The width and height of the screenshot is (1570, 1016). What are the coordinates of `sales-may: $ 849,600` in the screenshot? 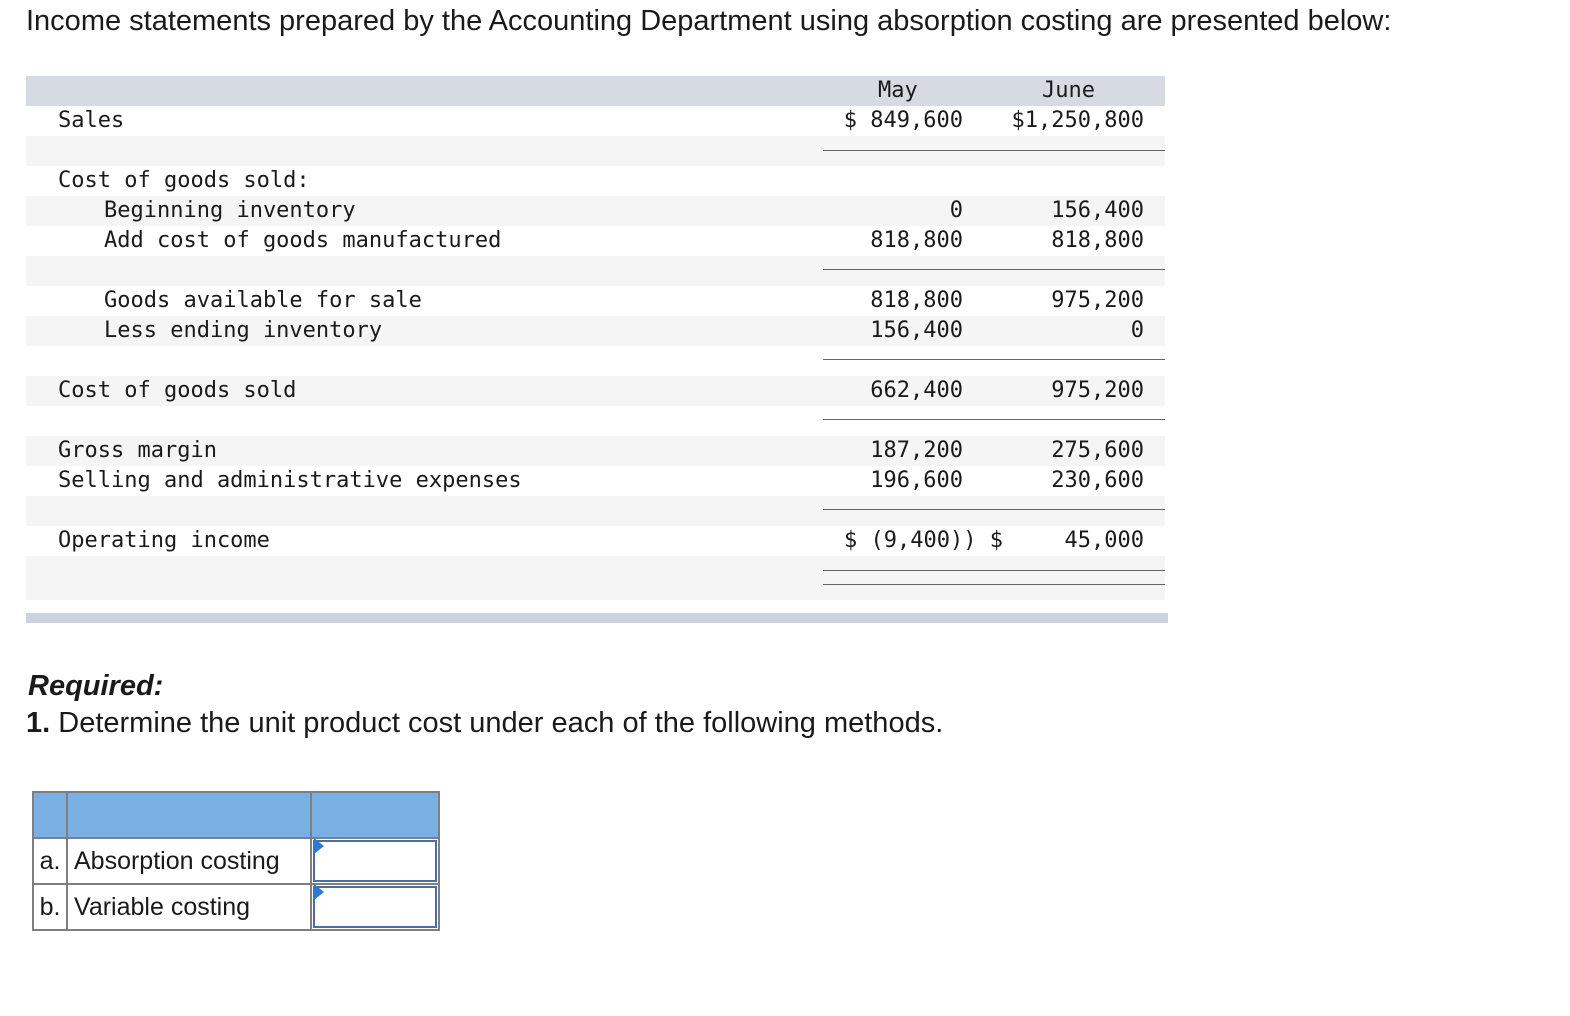 It's located at (903, 120).